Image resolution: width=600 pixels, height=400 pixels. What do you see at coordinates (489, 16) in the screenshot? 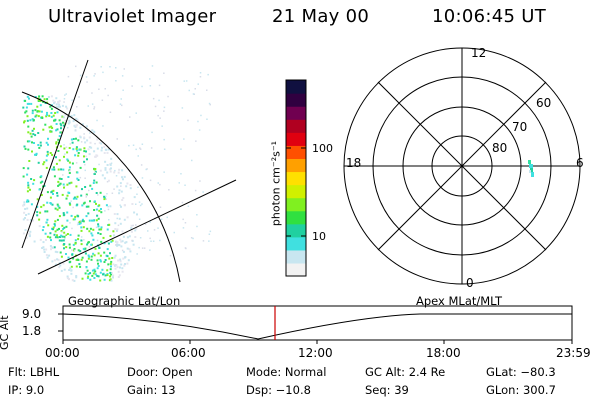
I see `time-label: 10:06:45 UT` at bounding box center [489, 16].